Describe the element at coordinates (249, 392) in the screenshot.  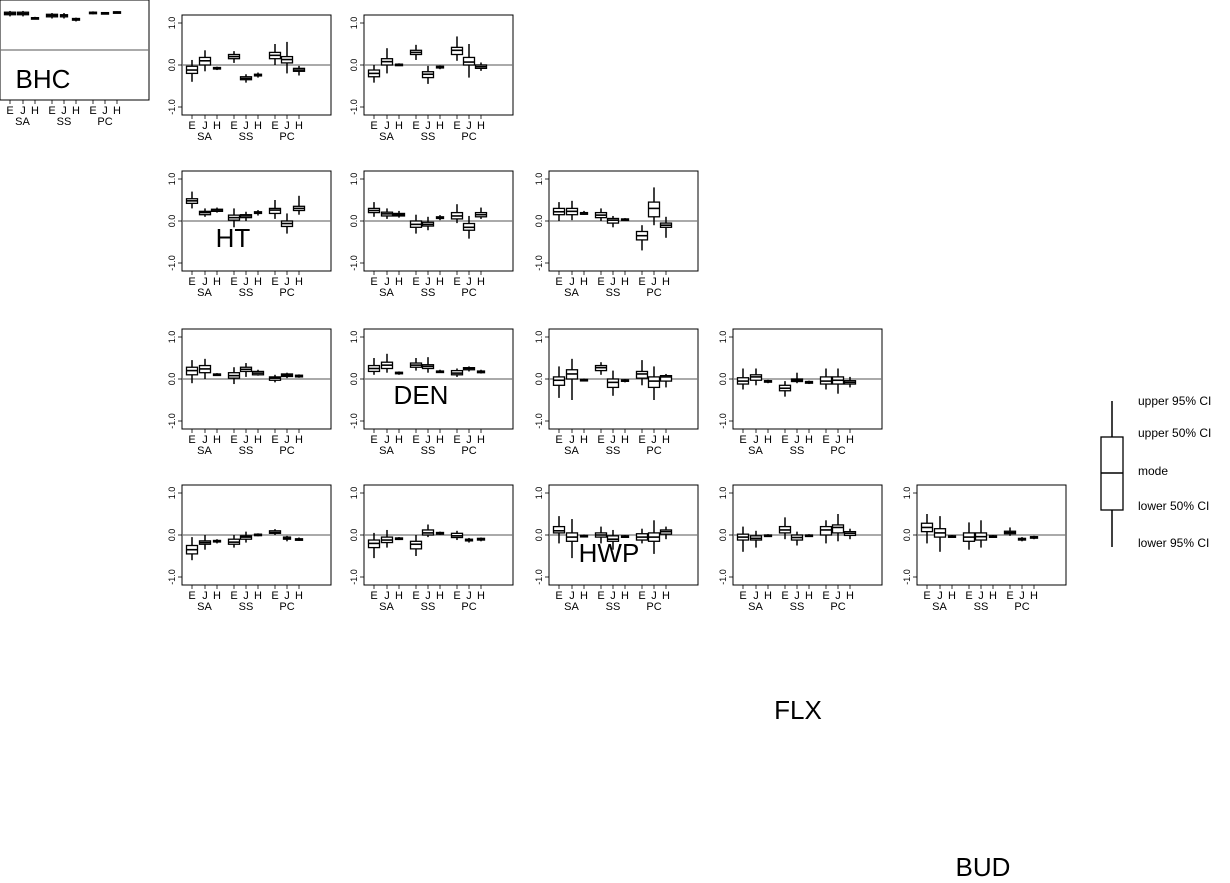
I see `panel-bhc-hwp: 1.00.0-1.0E J H E J H E J HSA SS PC` at that location.